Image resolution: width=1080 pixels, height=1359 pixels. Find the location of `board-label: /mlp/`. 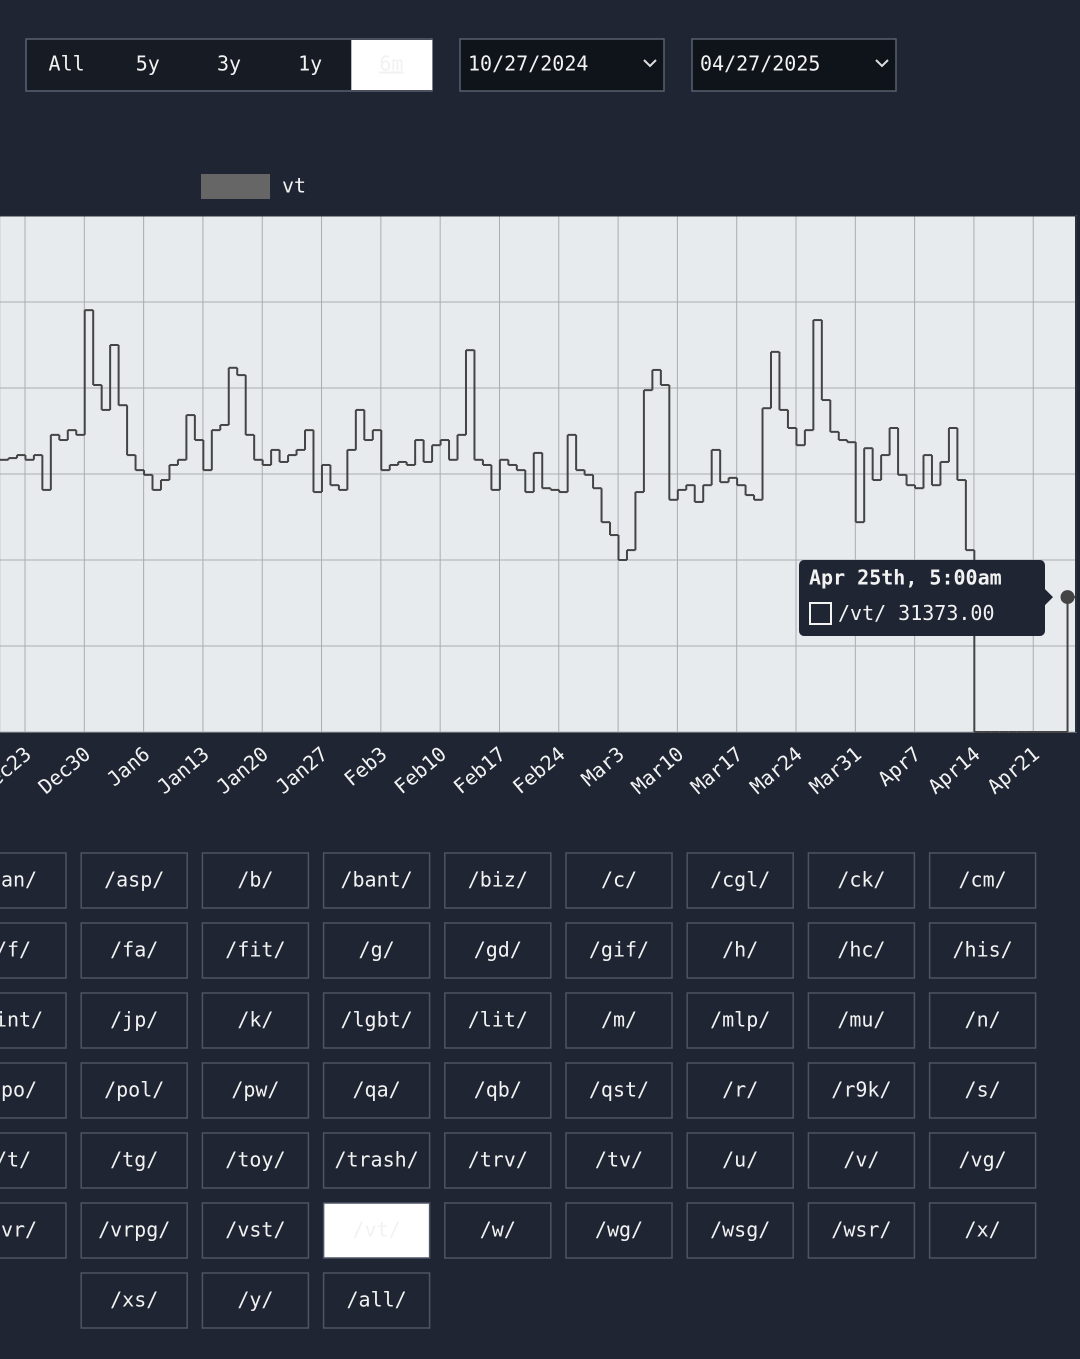

board-label: /mlp/ is located at coordinates (740, 1020).